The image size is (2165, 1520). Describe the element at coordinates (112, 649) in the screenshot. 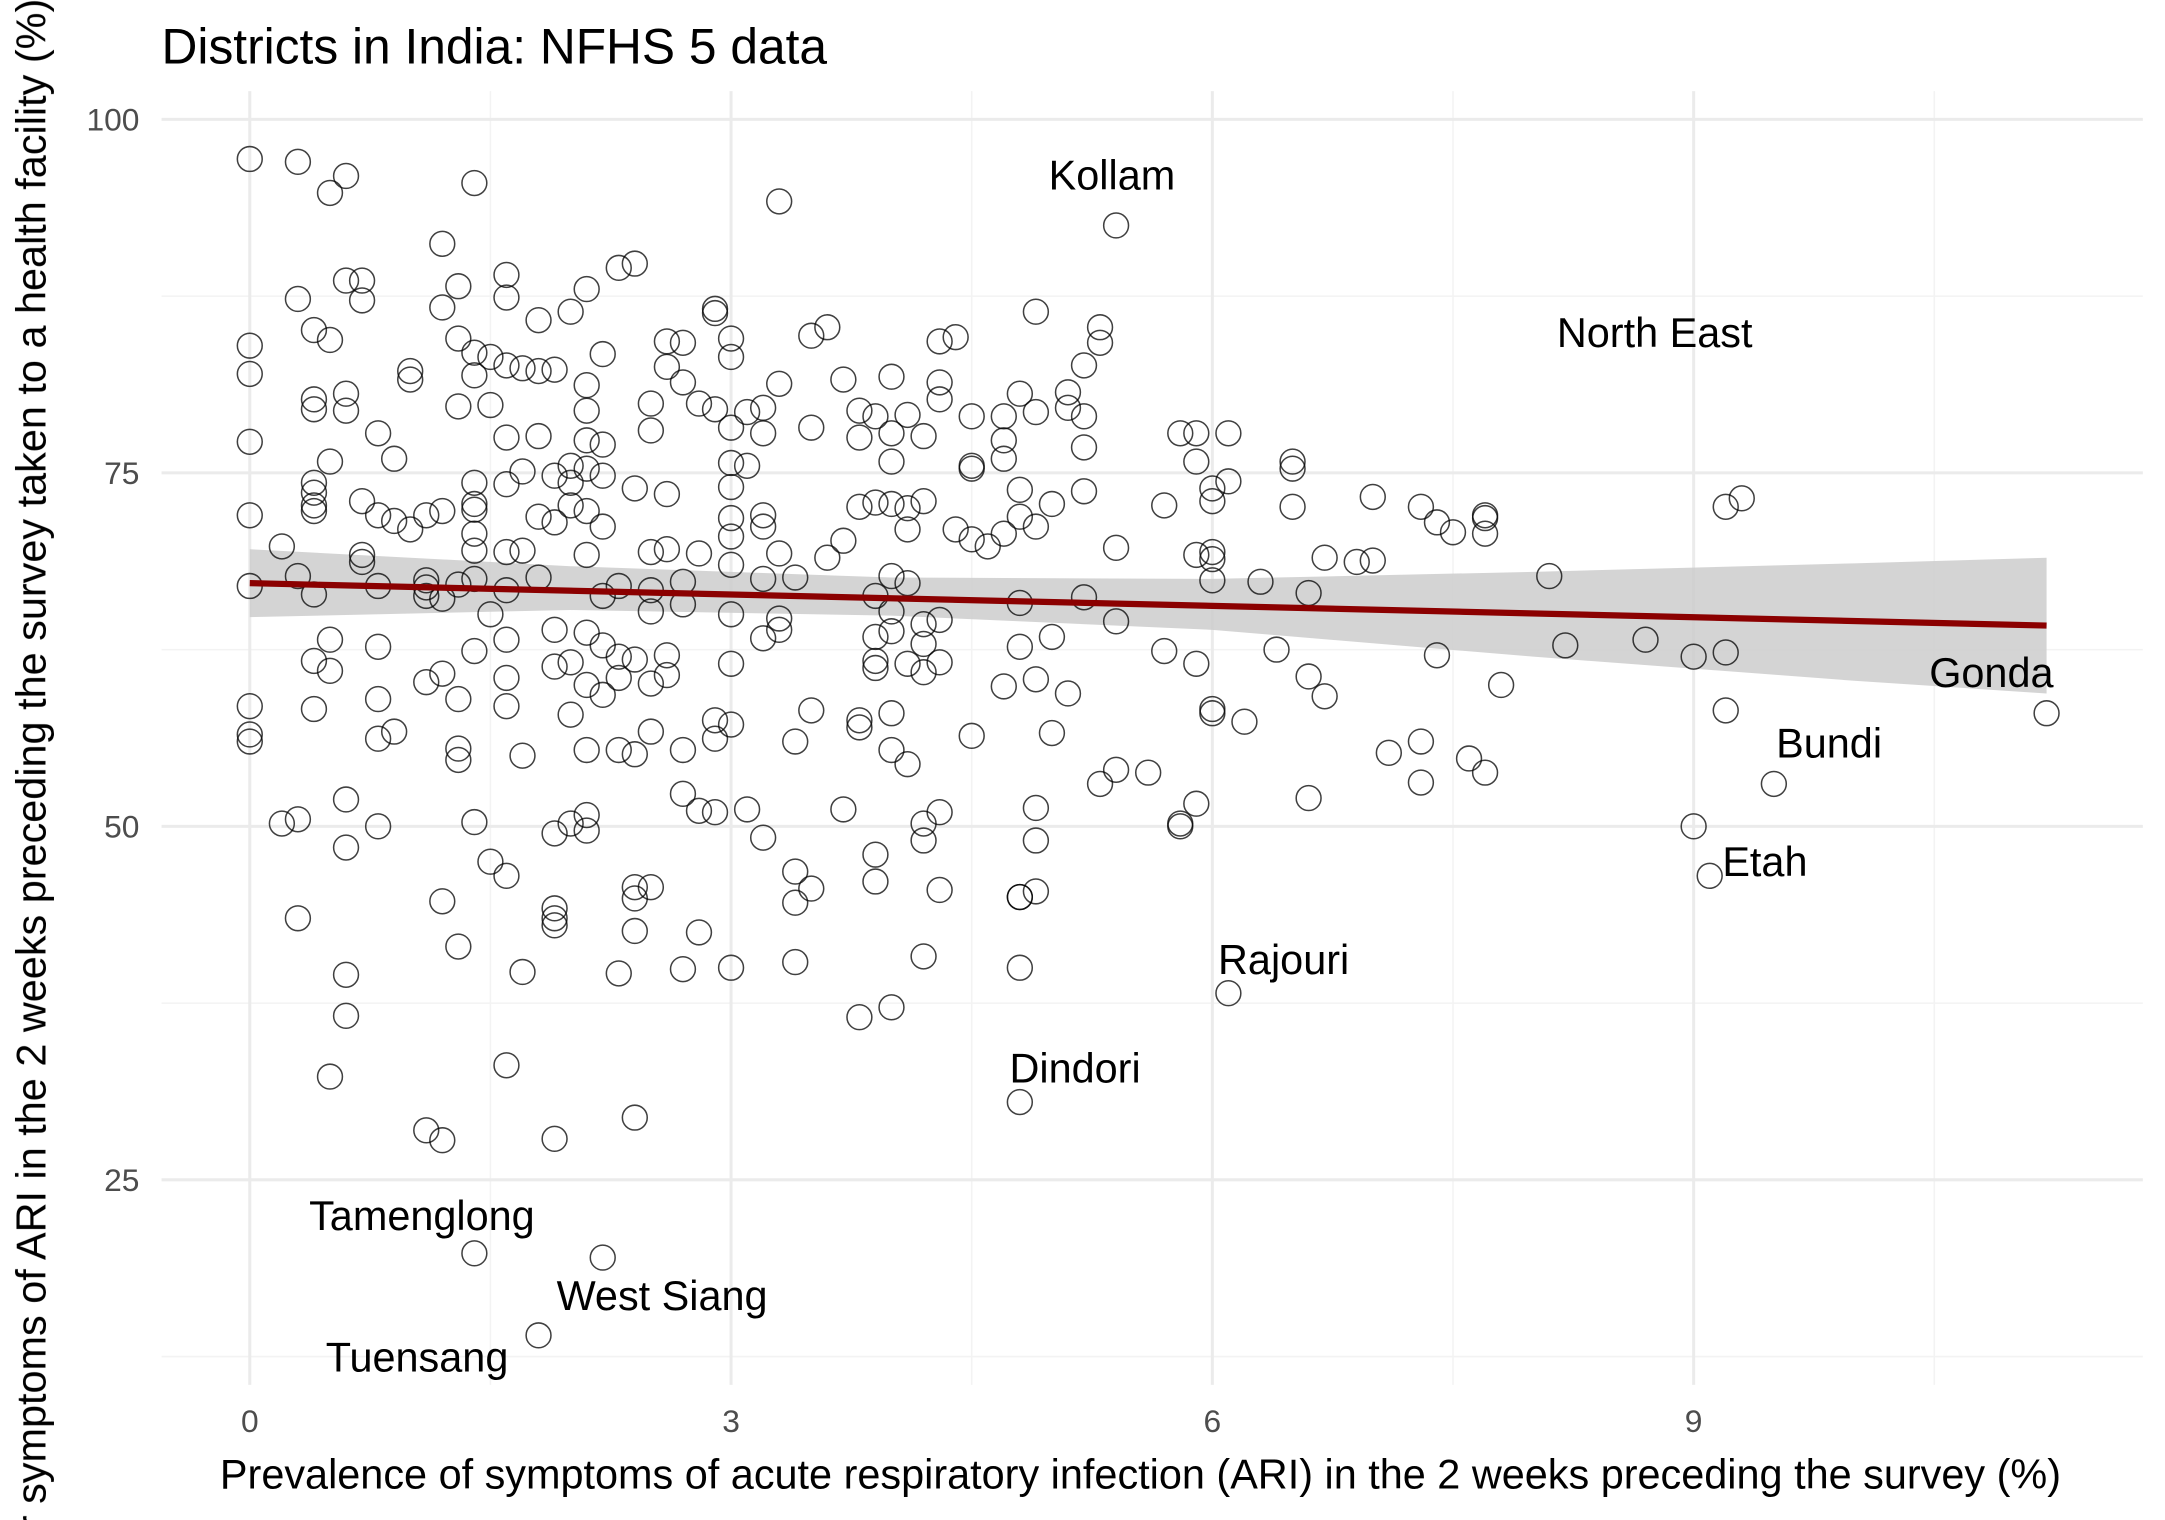

I see `y-axis-ticks: 255075100` at that location.